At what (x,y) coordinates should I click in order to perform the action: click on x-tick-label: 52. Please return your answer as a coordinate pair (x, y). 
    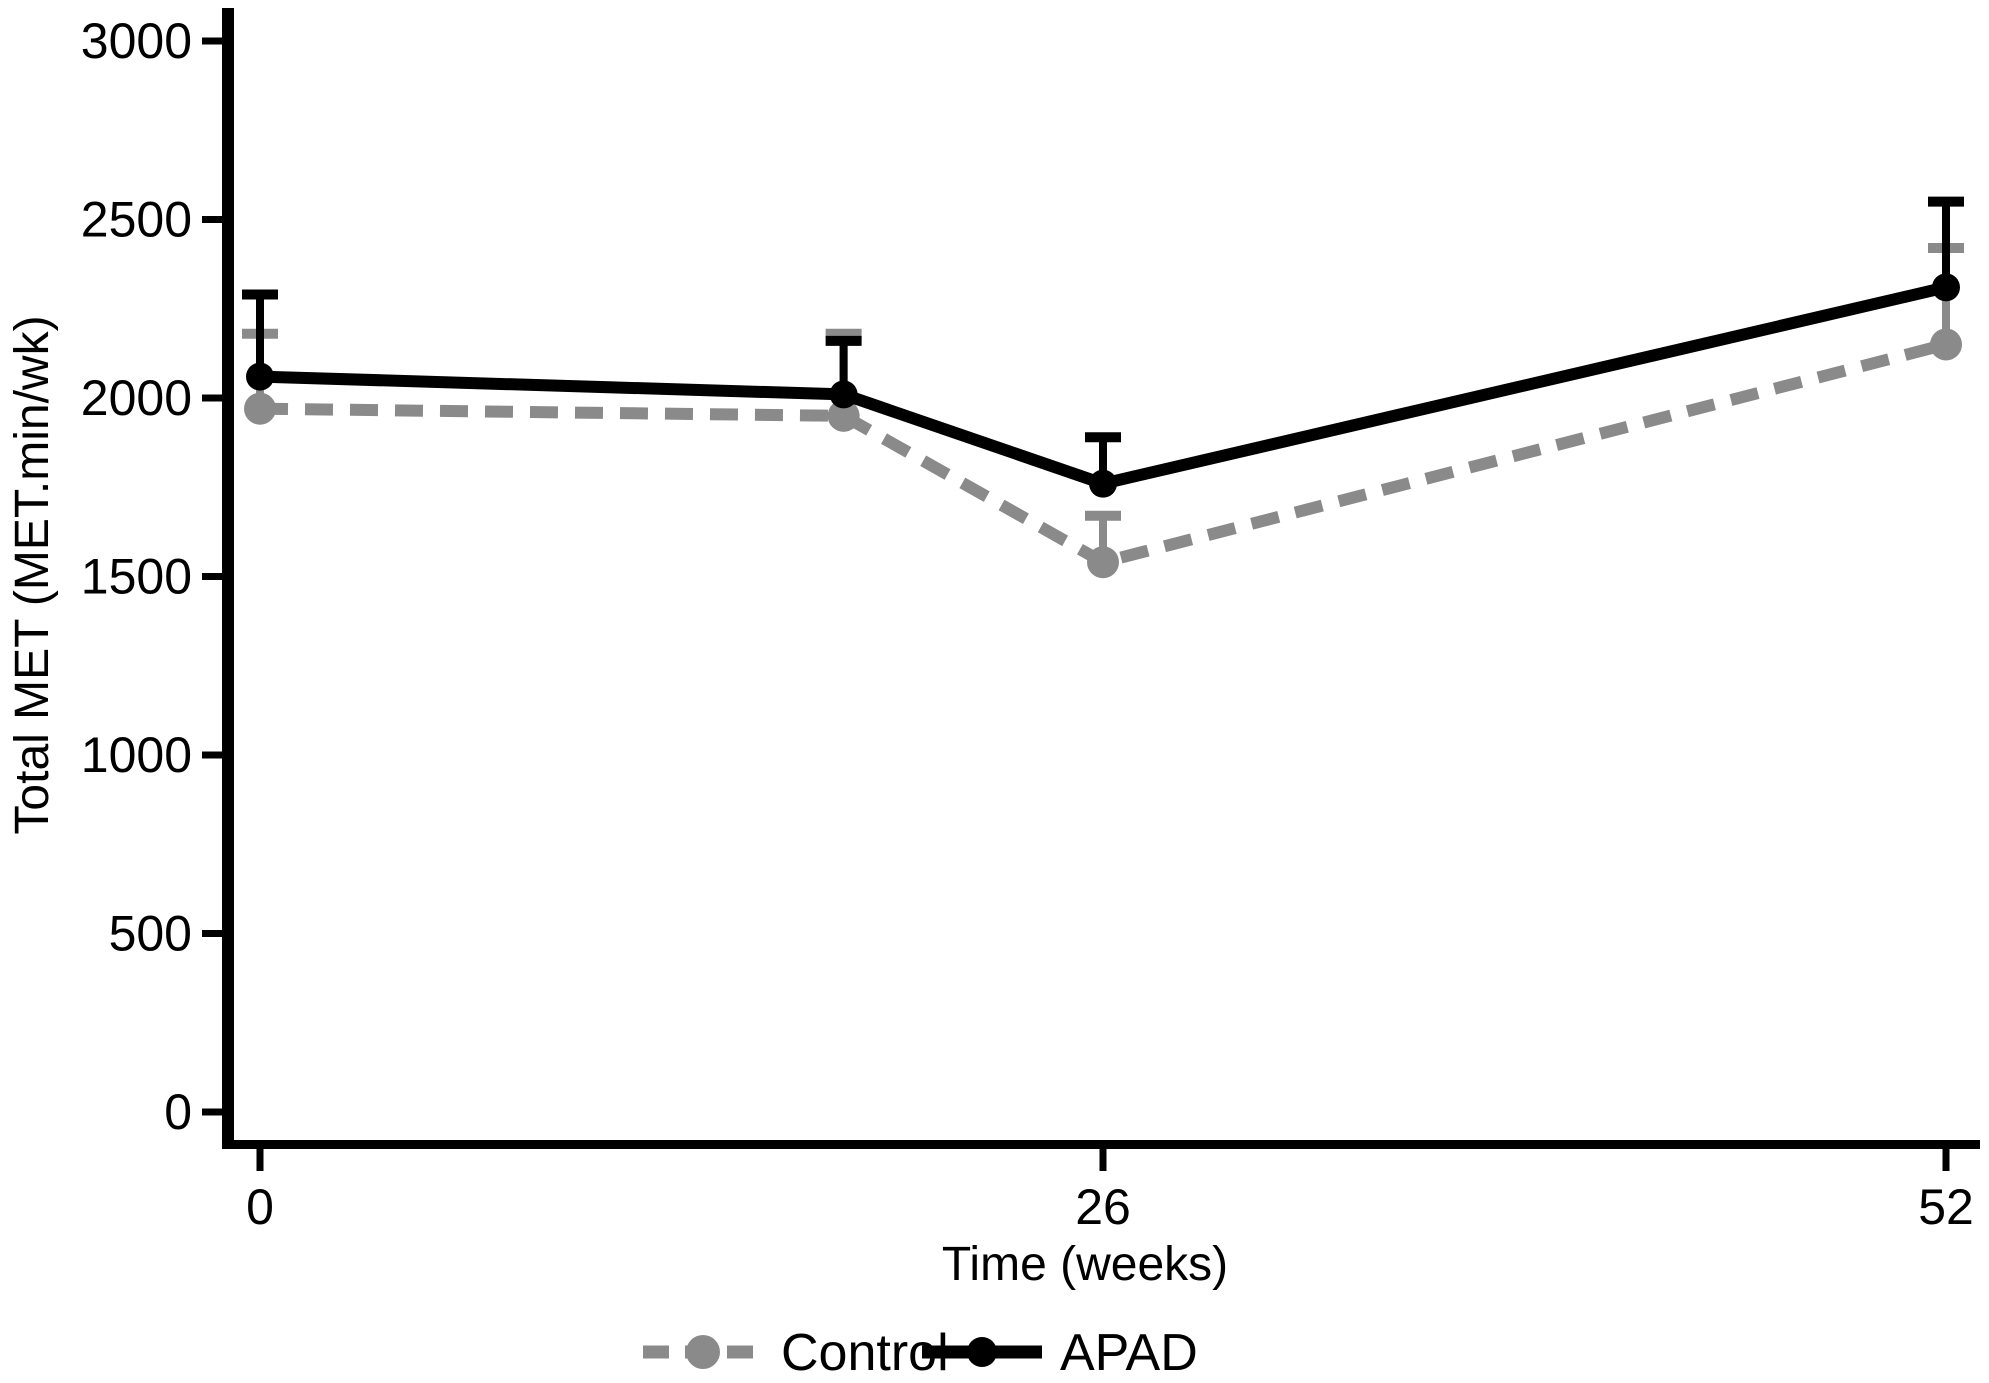
    Looking at the image, I should click on (1946, 1207).